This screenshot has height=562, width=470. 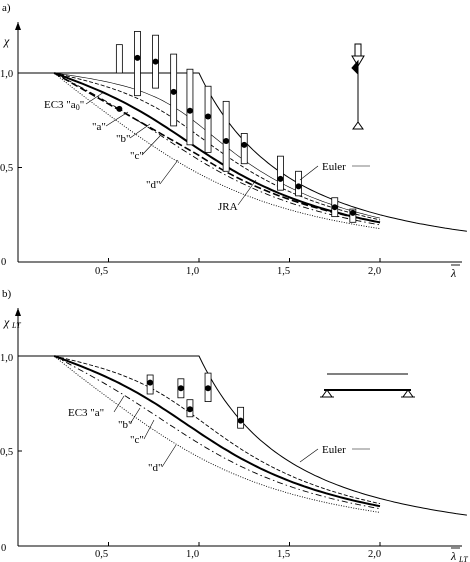 What do you see at coordinates (6, 452) in the screenshot?
I see `y-tick-05-b: 0,5` at bounding box center [6, 452].